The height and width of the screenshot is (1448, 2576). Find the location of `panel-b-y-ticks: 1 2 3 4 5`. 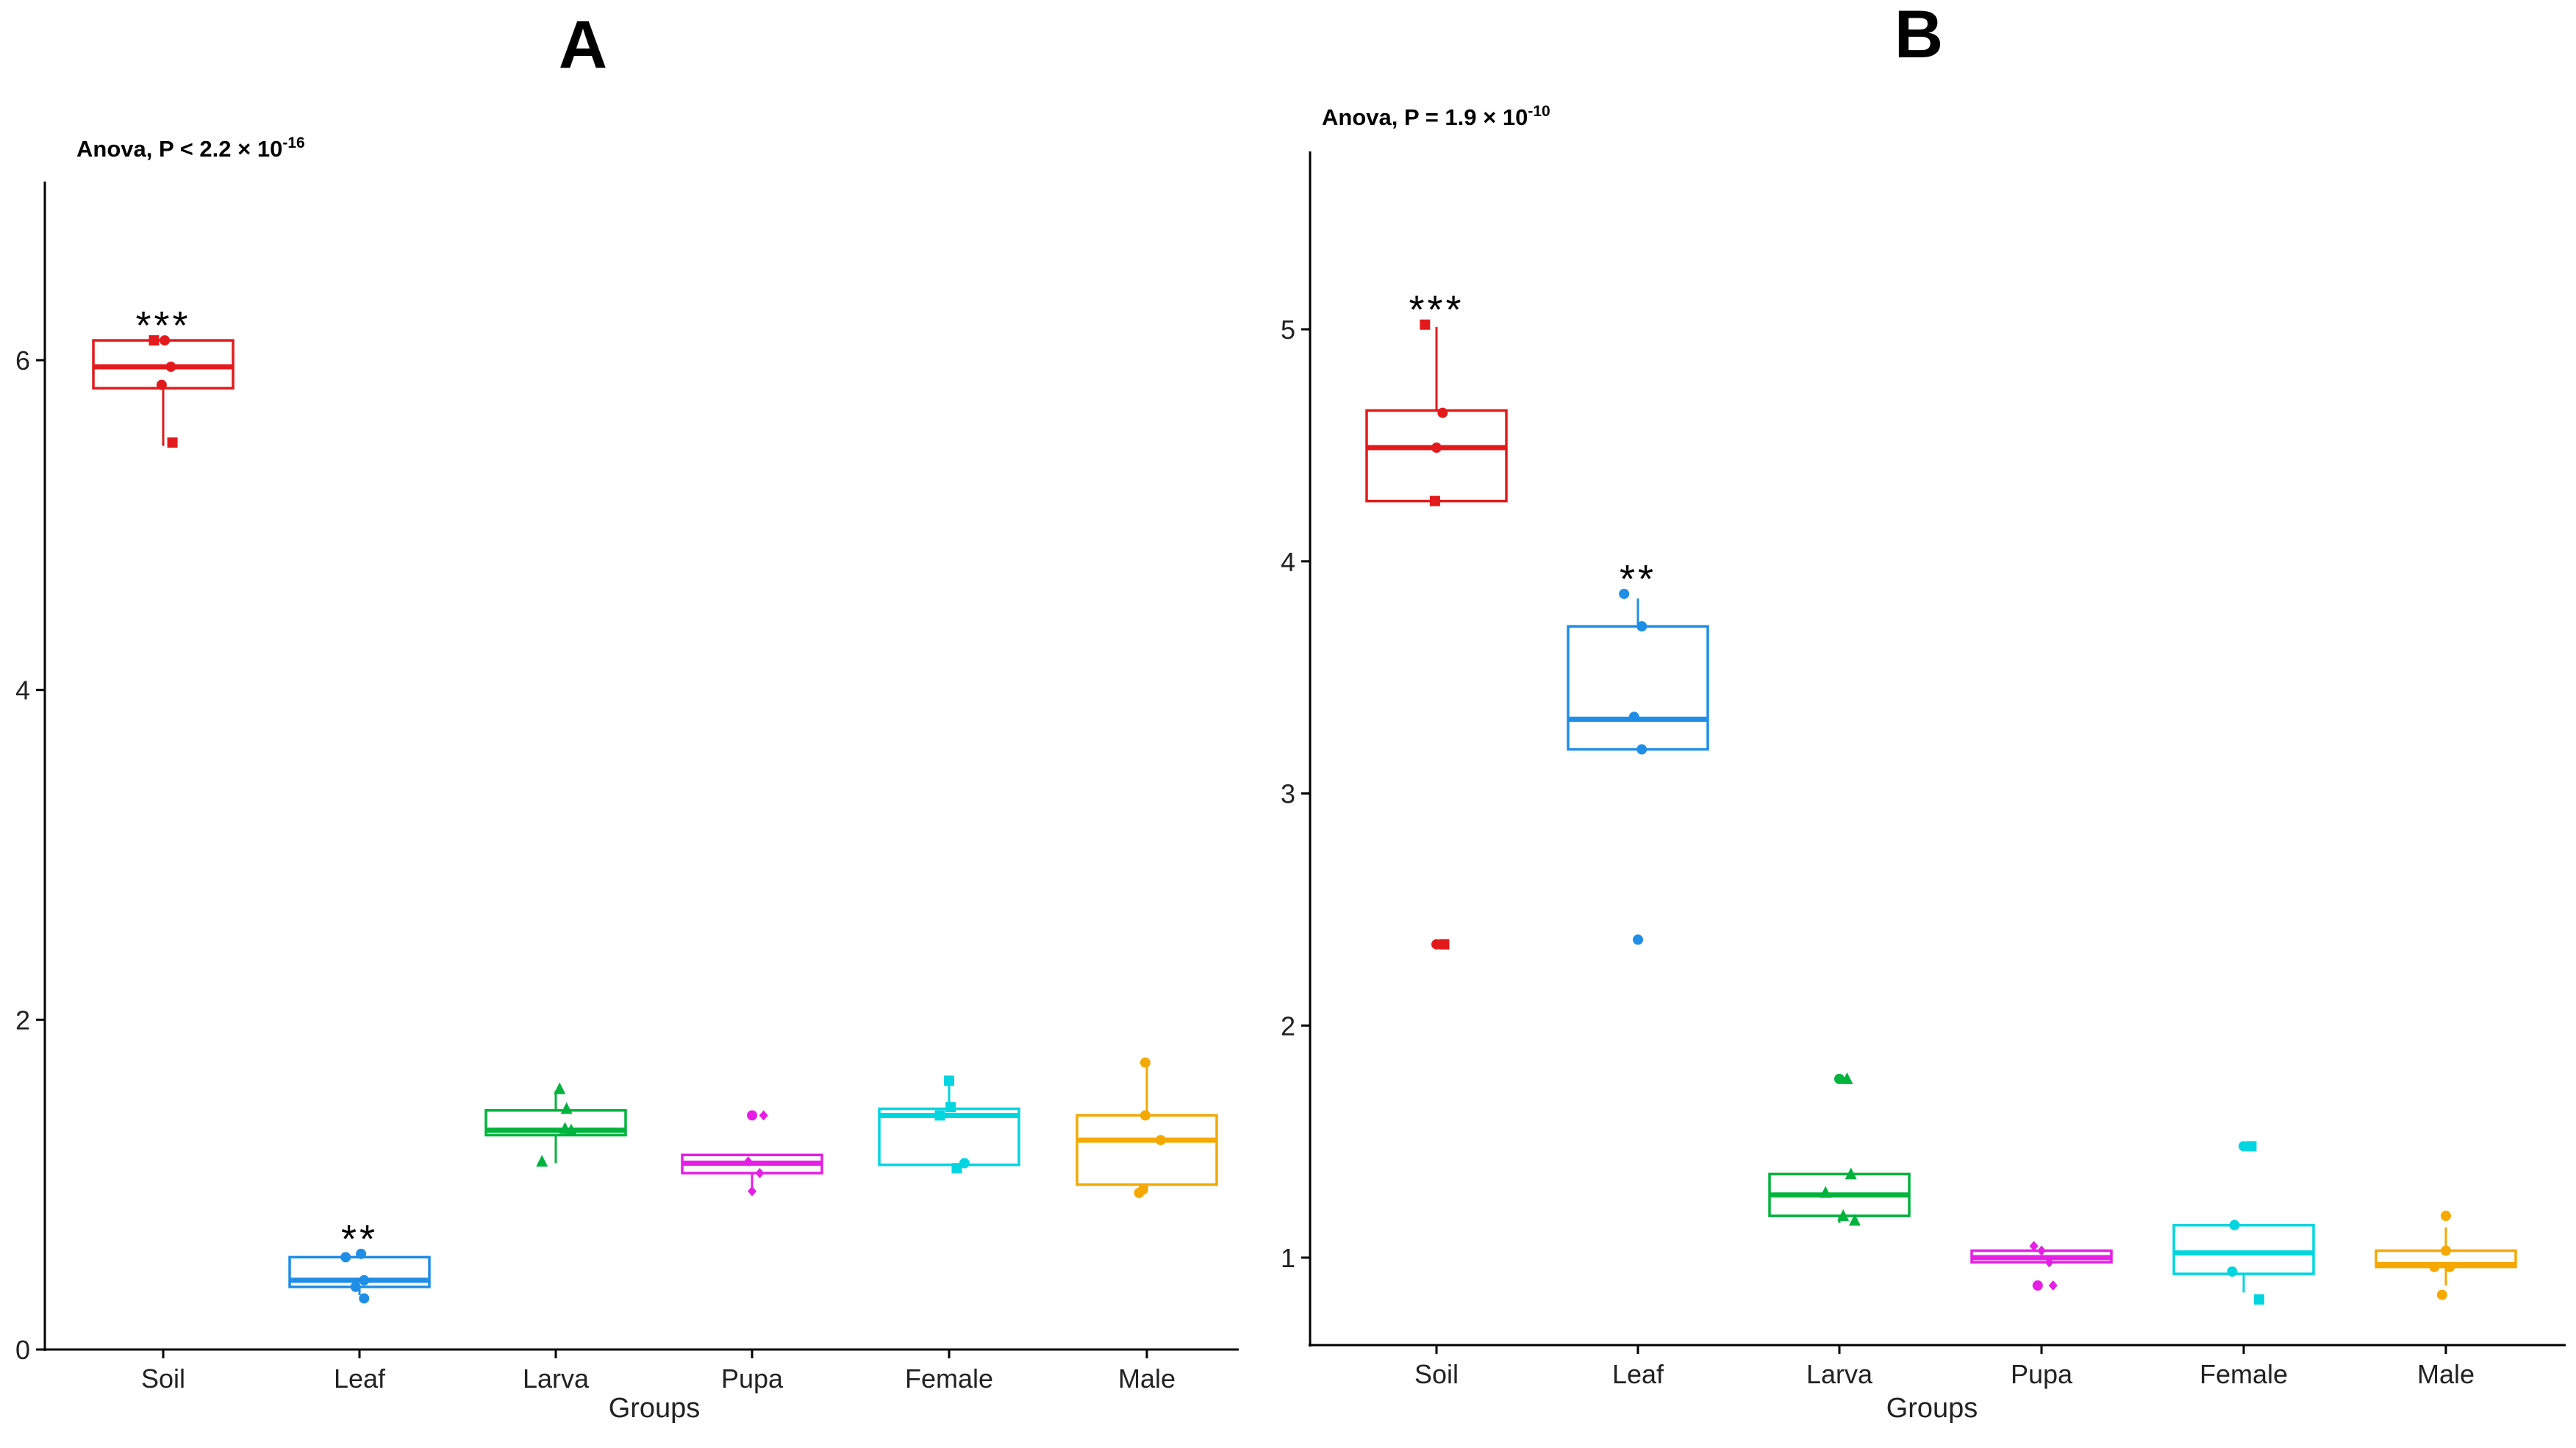

panel-b-y-ticks: 1 2 3 4 5 is located at coordinates (1295, 794).